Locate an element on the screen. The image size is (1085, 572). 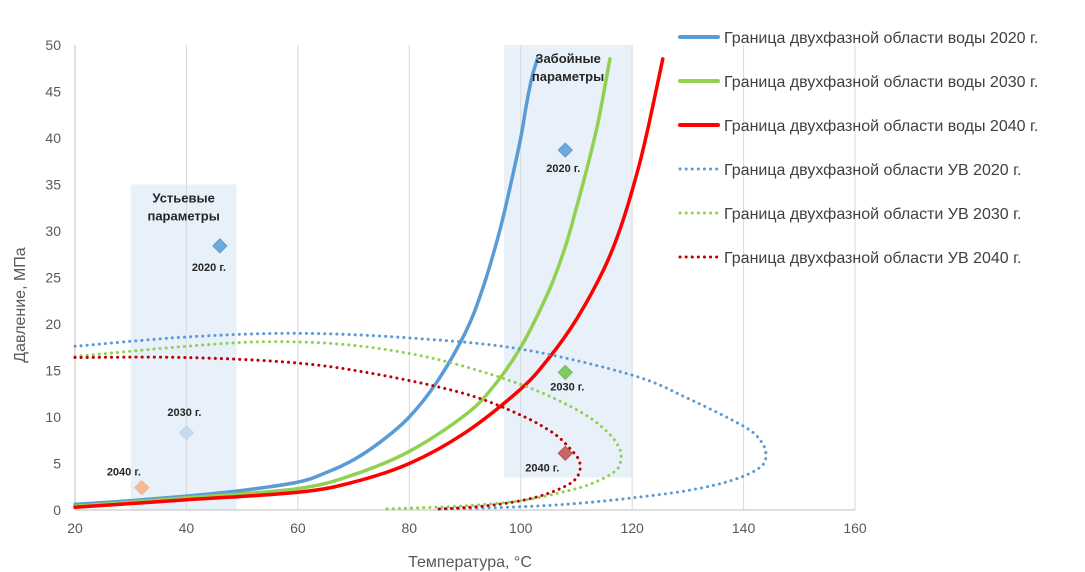
legend-label-2: Граница двухфазной области воды 2030 г. is located at coordinates (881, 82).